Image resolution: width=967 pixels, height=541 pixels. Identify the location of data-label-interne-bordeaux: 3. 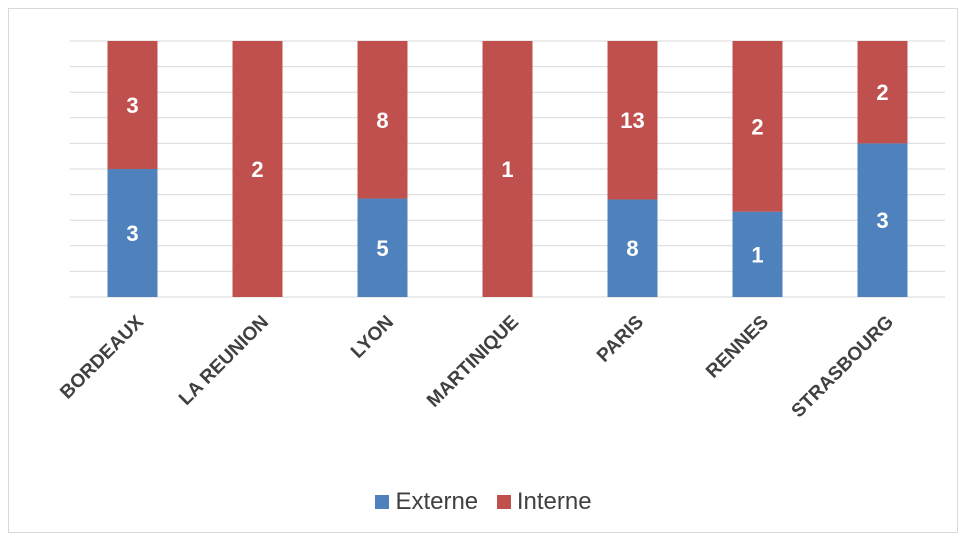
(132, 105).